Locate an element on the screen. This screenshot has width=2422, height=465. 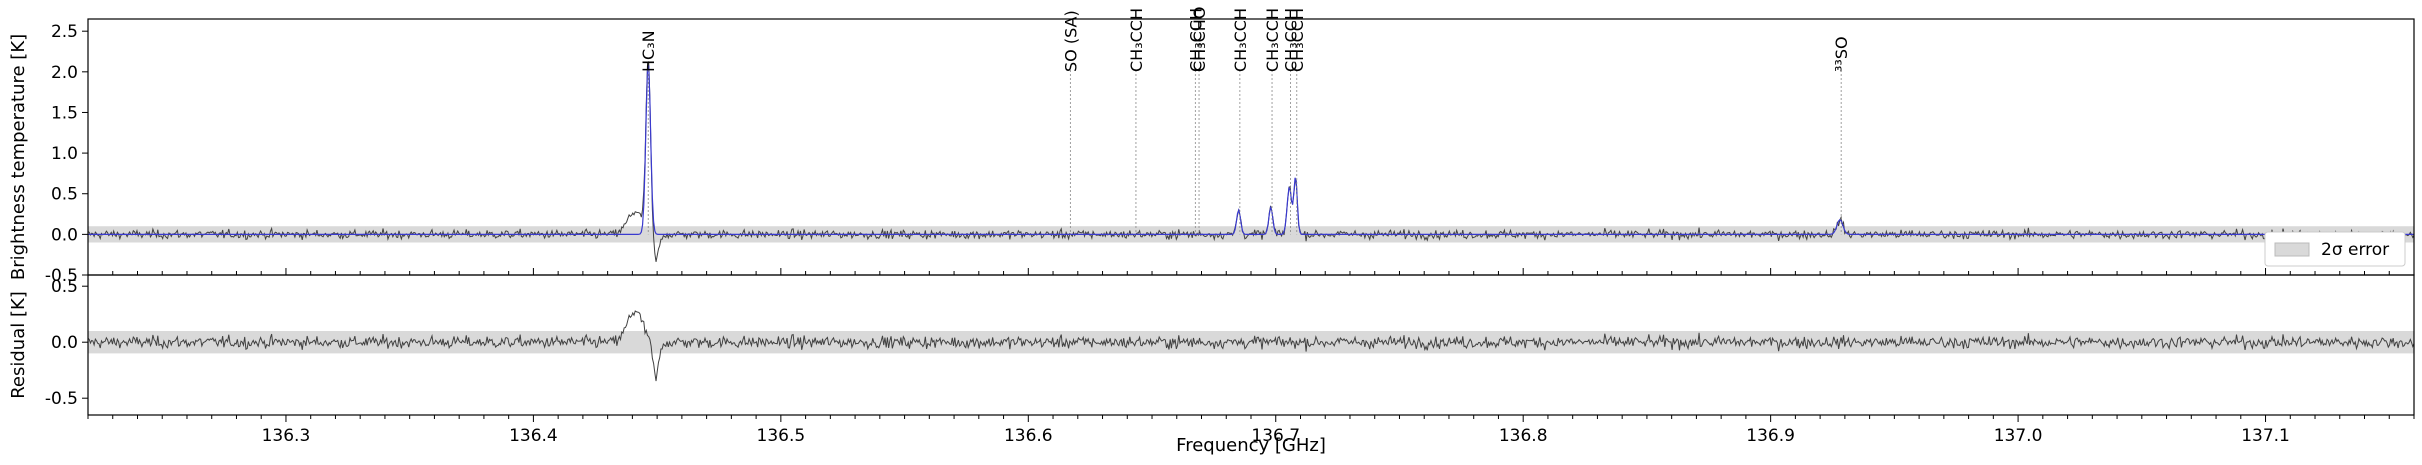
y-tick-label: 2.5 is located at coordinates (64, 32).